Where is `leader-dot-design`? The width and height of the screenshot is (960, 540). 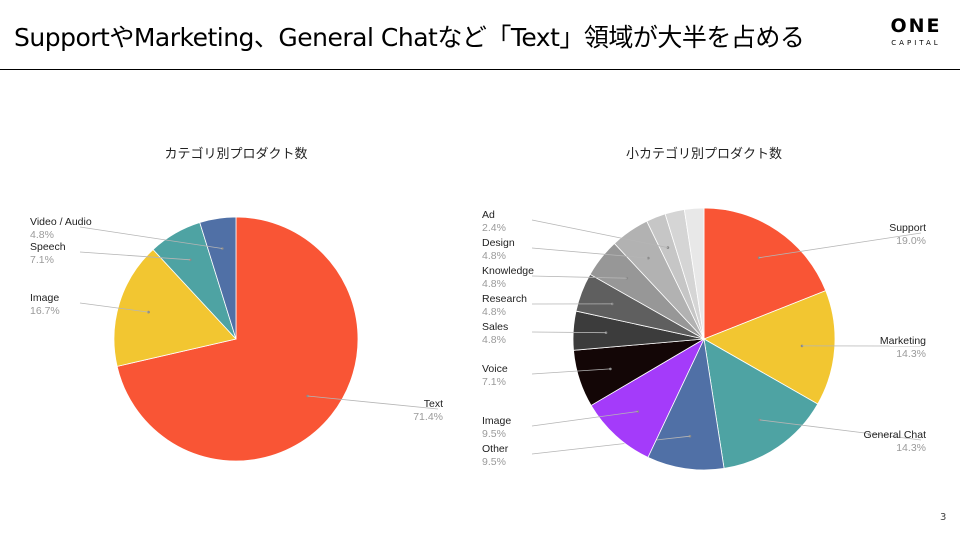 leader-dot-design is located at coordinates (648, 258).